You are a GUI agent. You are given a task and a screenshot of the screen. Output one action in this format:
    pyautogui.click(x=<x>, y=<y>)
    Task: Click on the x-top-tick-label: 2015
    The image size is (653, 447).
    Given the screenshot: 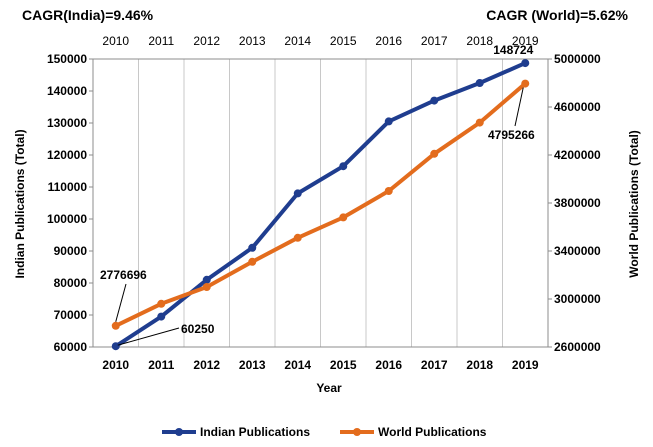 What is the action you would take?
    pyautogui.click(x=343, y=41)
    